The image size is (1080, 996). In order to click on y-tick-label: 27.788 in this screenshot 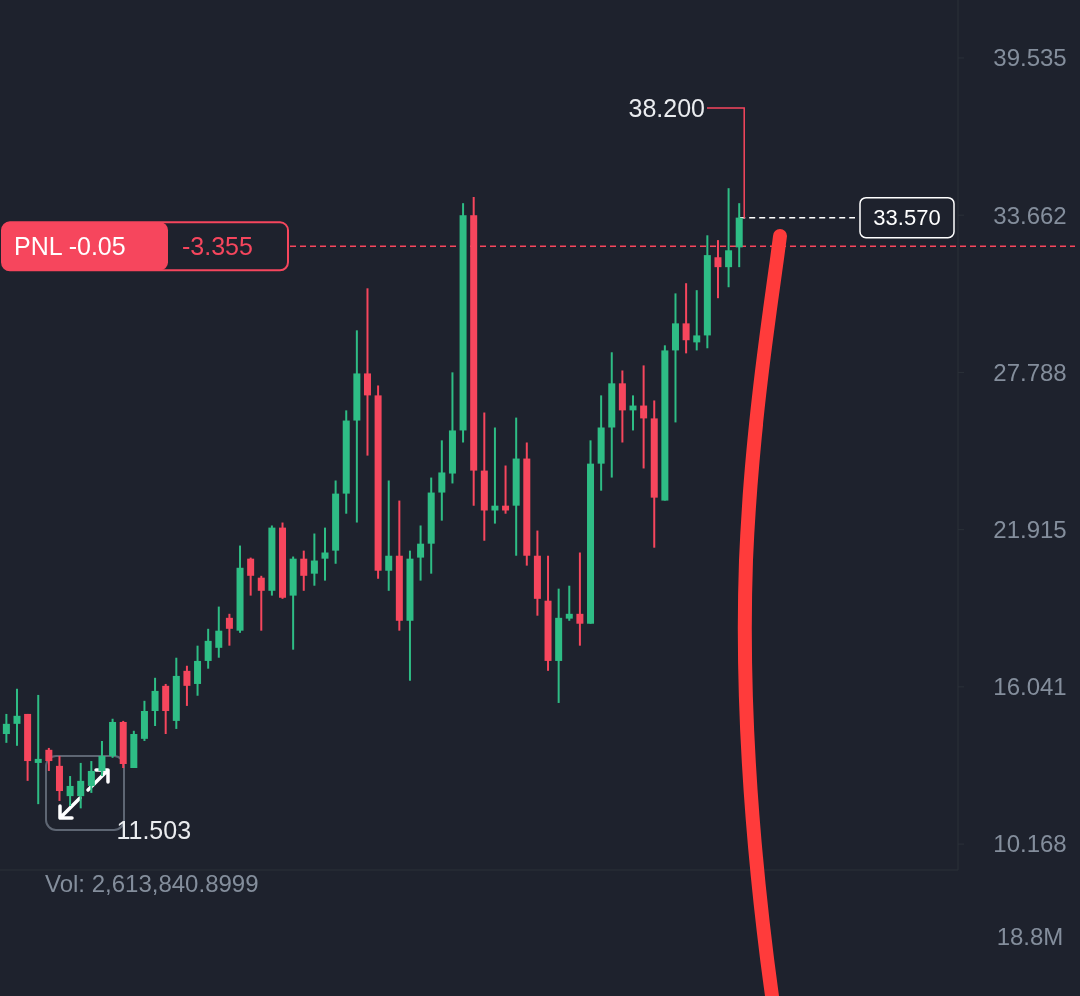, I will do `click(1030, 372)`.